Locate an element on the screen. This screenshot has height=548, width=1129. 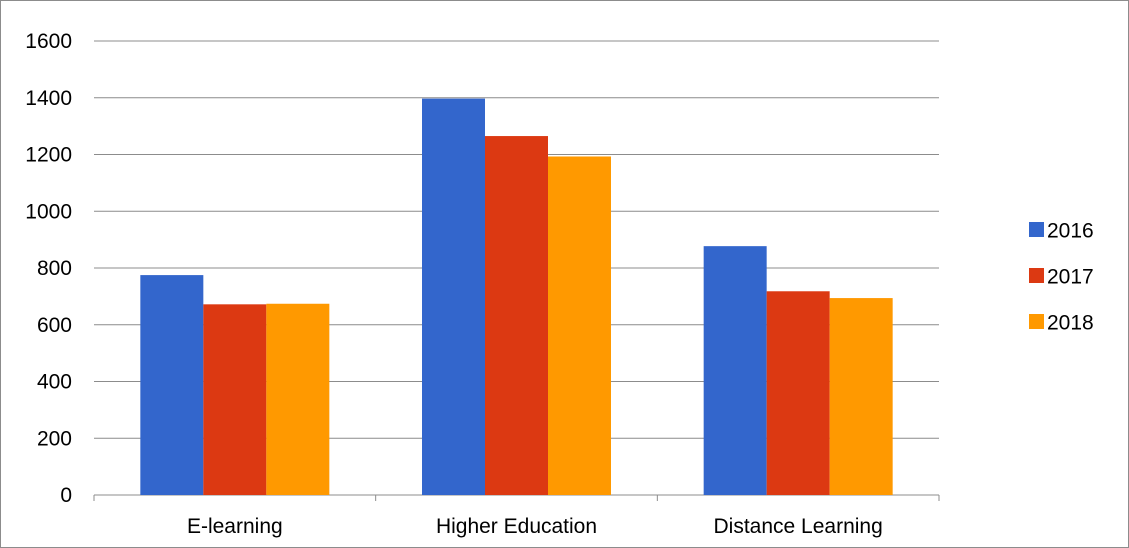
legend-swatch-2016 is located at coordinates (1036, 229).